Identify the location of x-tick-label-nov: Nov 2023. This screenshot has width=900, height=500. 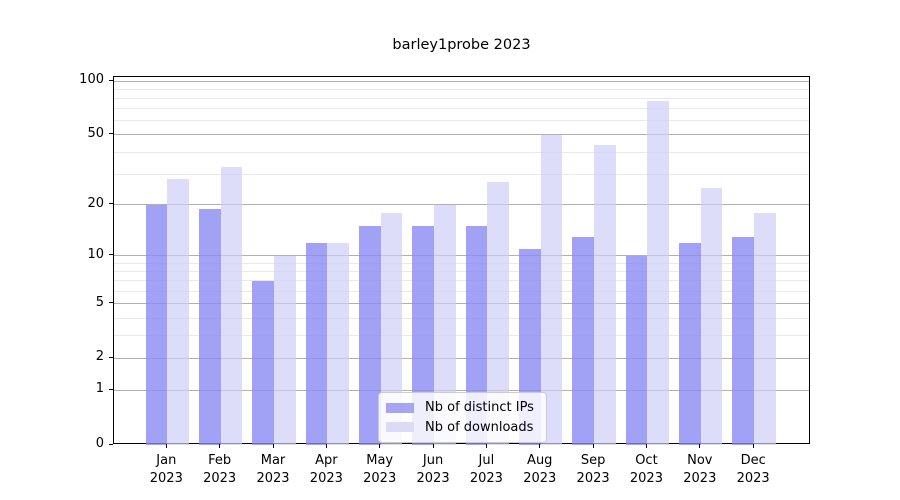
(700, 469).